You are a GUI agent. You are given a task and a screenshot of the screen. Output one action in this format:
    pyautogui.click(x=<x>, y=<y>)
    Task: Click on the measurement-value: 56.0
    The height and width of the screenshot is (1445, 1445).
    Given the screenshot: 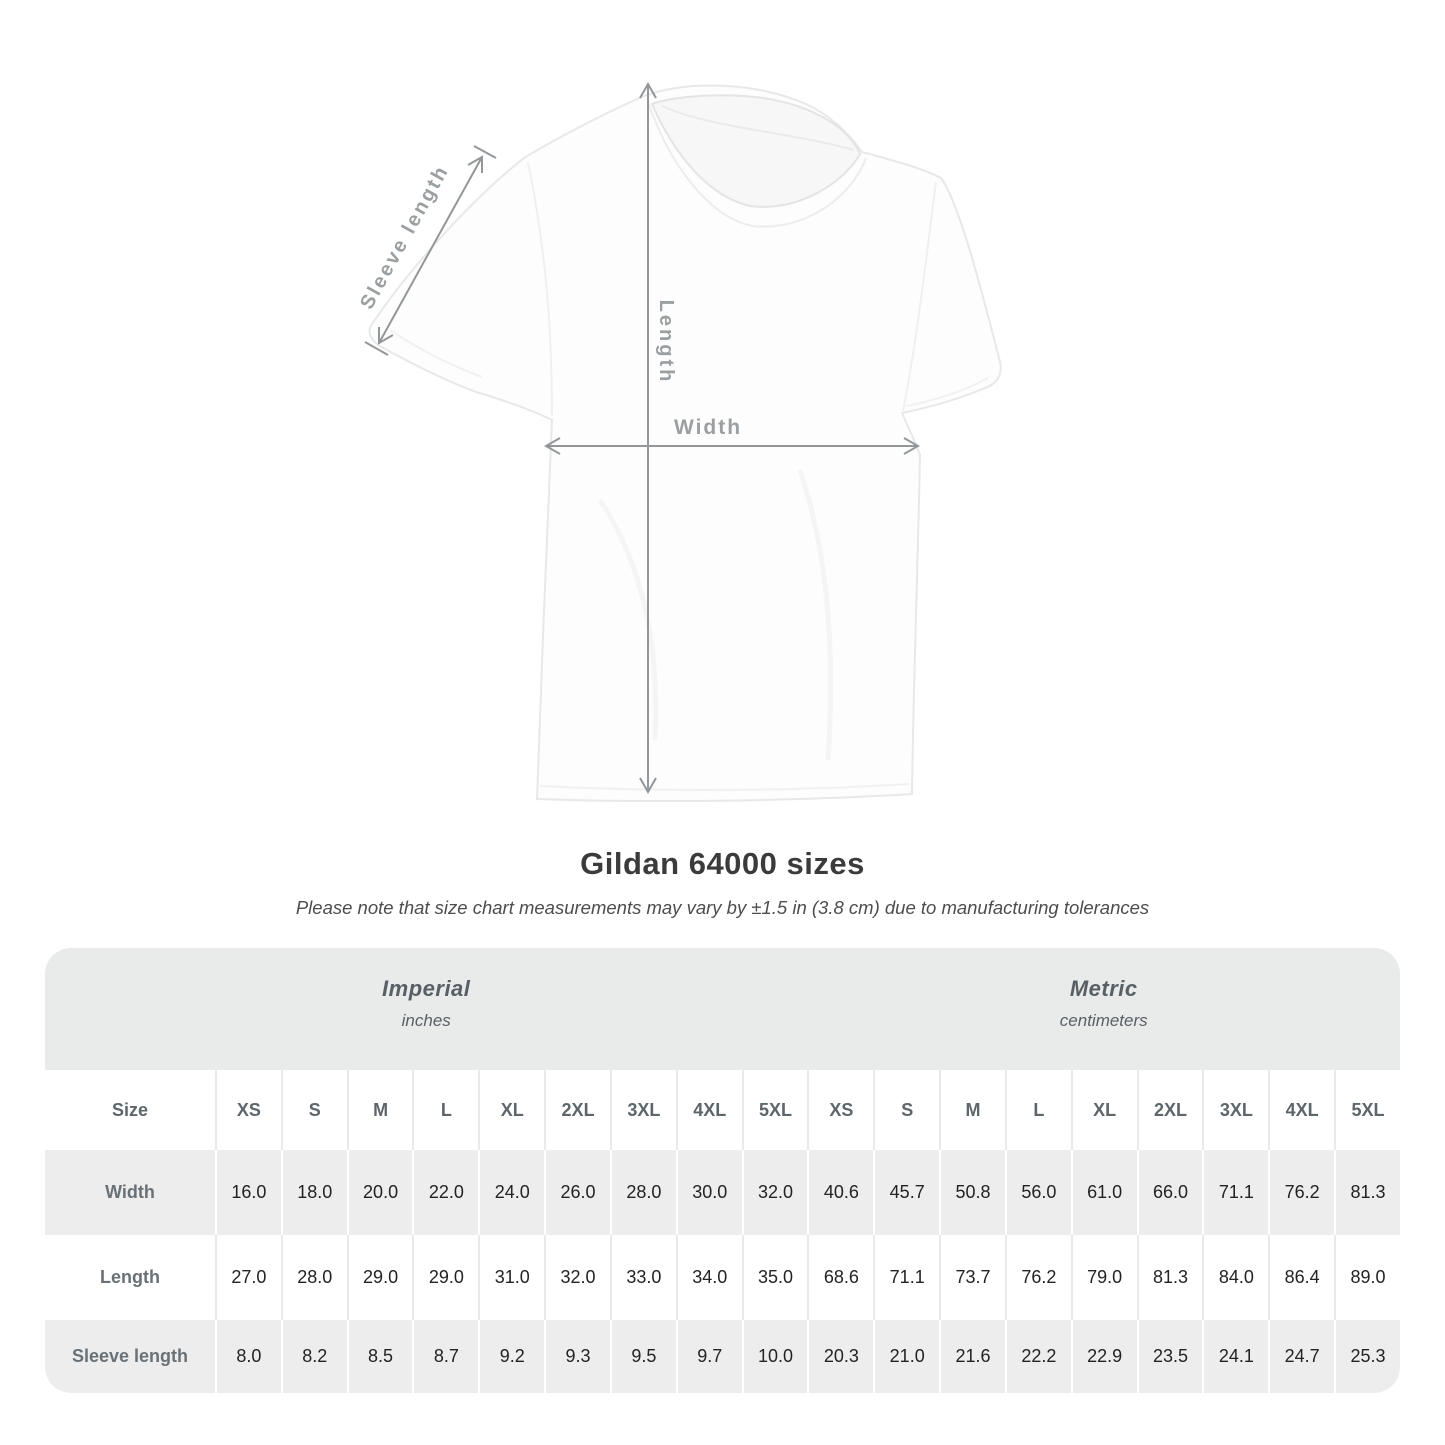 What is the action you would take?
    pyautogui.click(x=1037, y=1192)
    